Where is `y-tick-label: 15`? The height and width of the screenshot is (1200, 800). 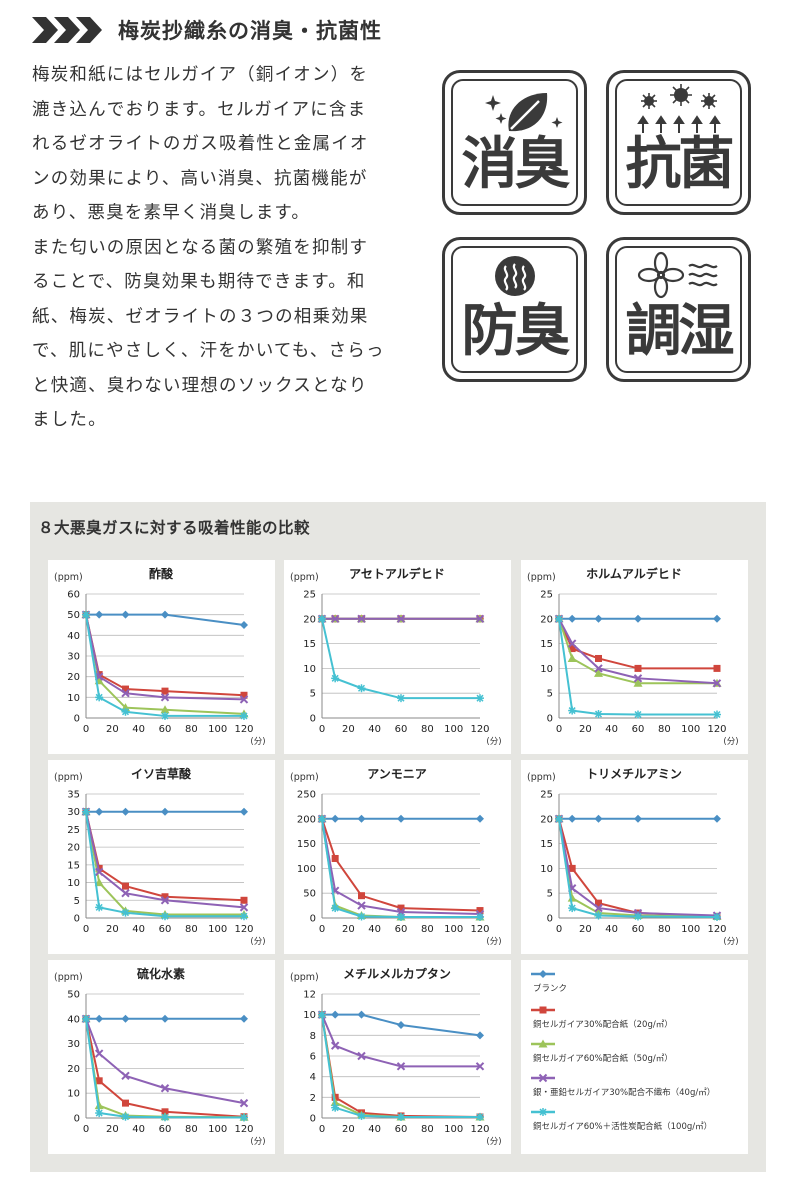 y-tick-label: 15 is located at coordinates (309, 644).